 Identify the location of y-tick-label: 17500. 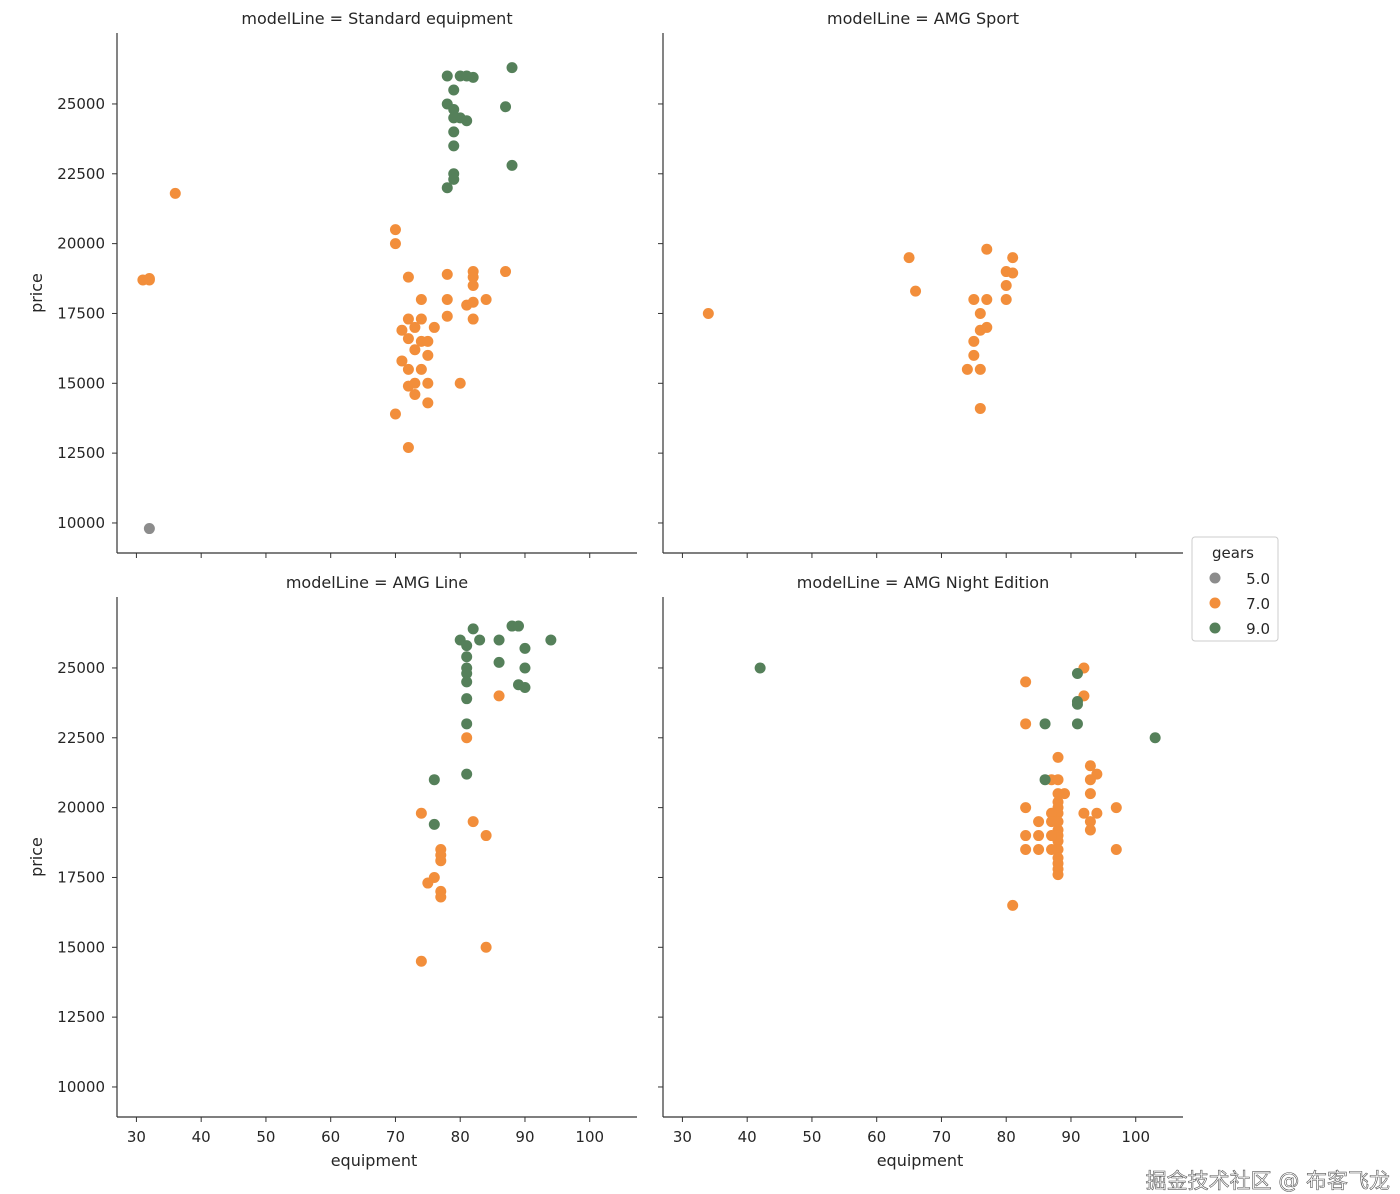
(81, 313).